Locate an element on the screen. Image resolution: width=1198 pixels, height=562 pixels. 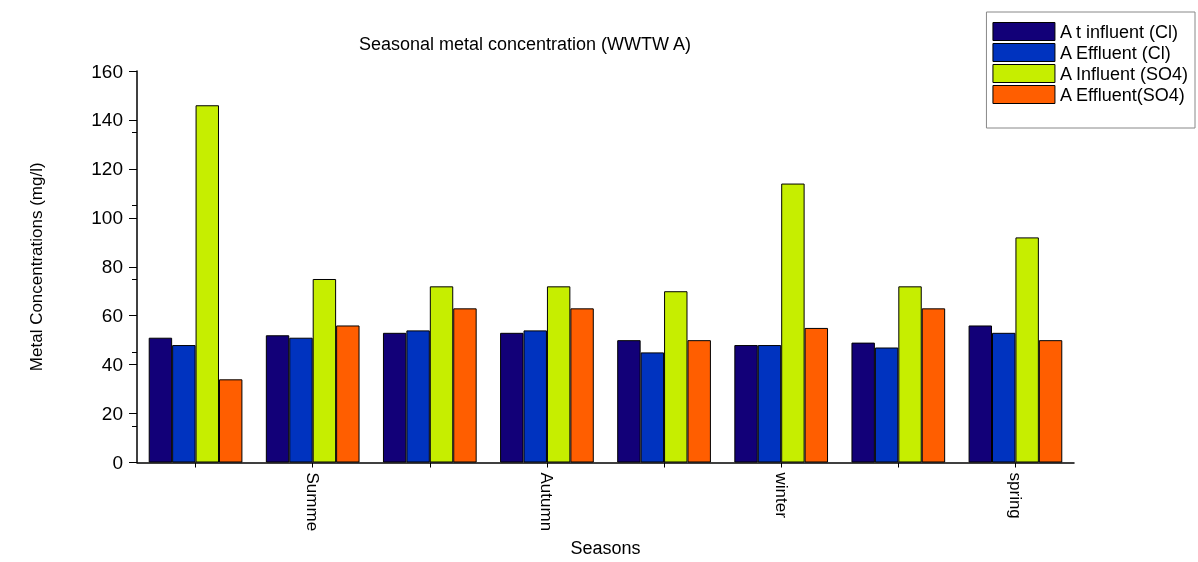
y-tick-label: 80 is located at coordinates (112, 267).